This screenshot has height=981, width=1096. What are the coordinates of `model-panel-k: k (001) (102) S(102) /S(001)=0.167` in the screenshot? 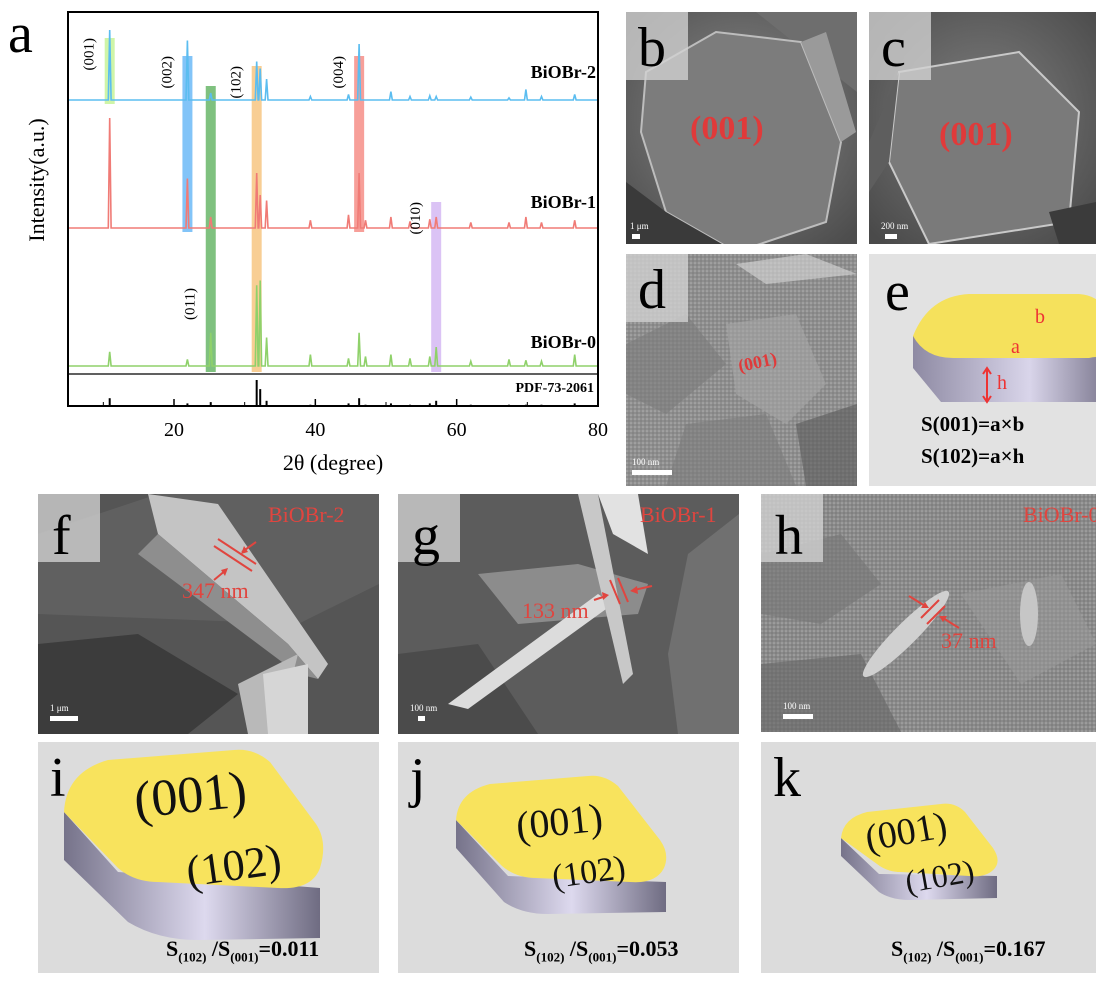 It's located at (928, 857).